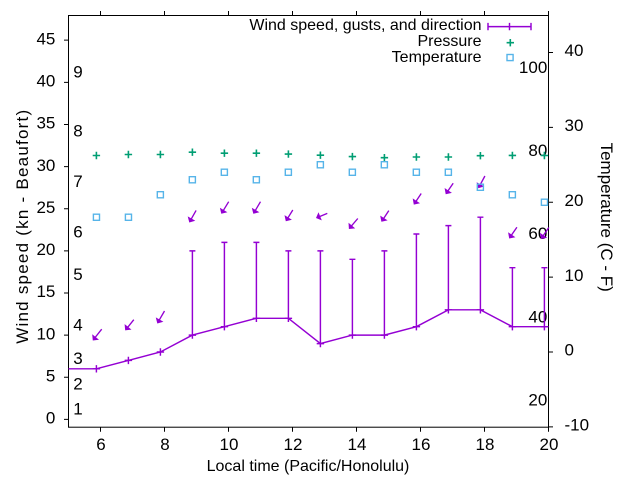 The height and width of the screenshot is (480, 640). I want to click on svg-text: 12, so click(293, 444).